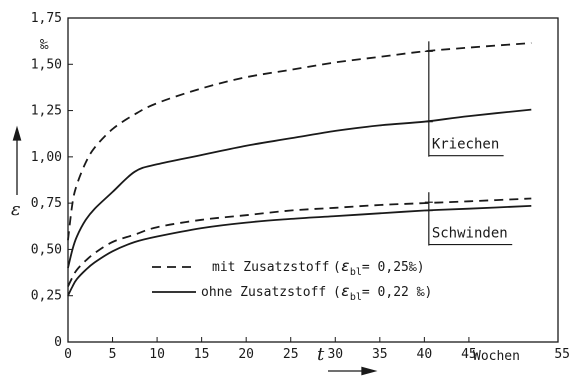 This screenshot has height=378, width=587. What do you see at coordinates (46, 203) in the screenshot?
I see `y-tick-label: 0,75` at bounding box center [46, 203].